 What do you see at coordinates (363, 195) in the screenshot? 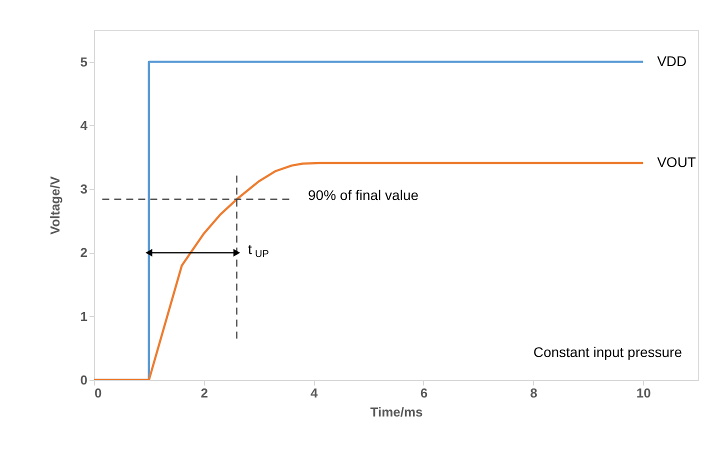
I see `annotation: 90% of final value` at bounding box center [363, 195].